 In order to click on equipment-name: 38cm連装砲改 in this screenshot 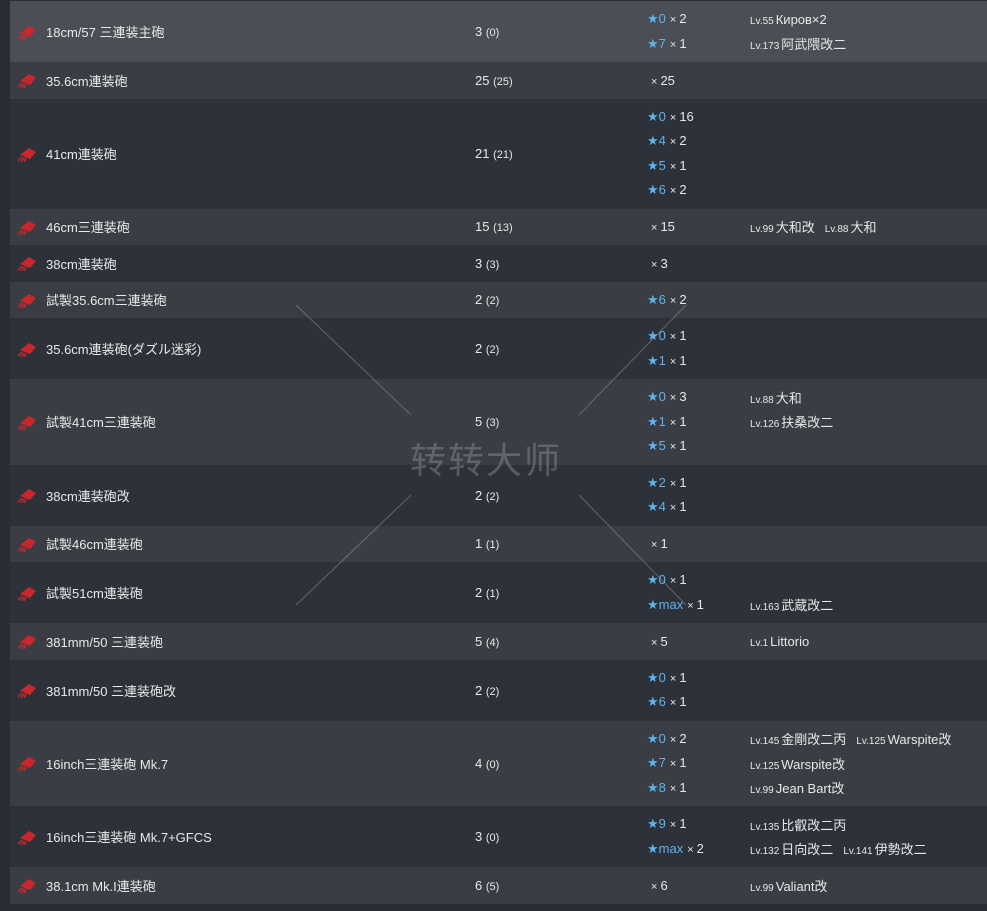, I will do `click(88, 496)`.